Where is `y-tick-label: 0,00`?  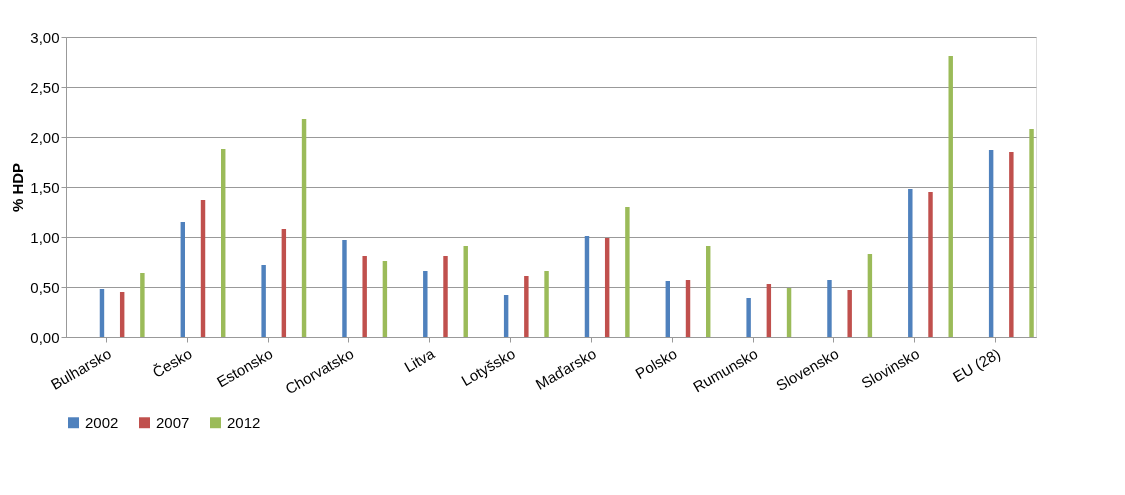 y-tick-label: 0,00 is located at coordinates (45, 337).